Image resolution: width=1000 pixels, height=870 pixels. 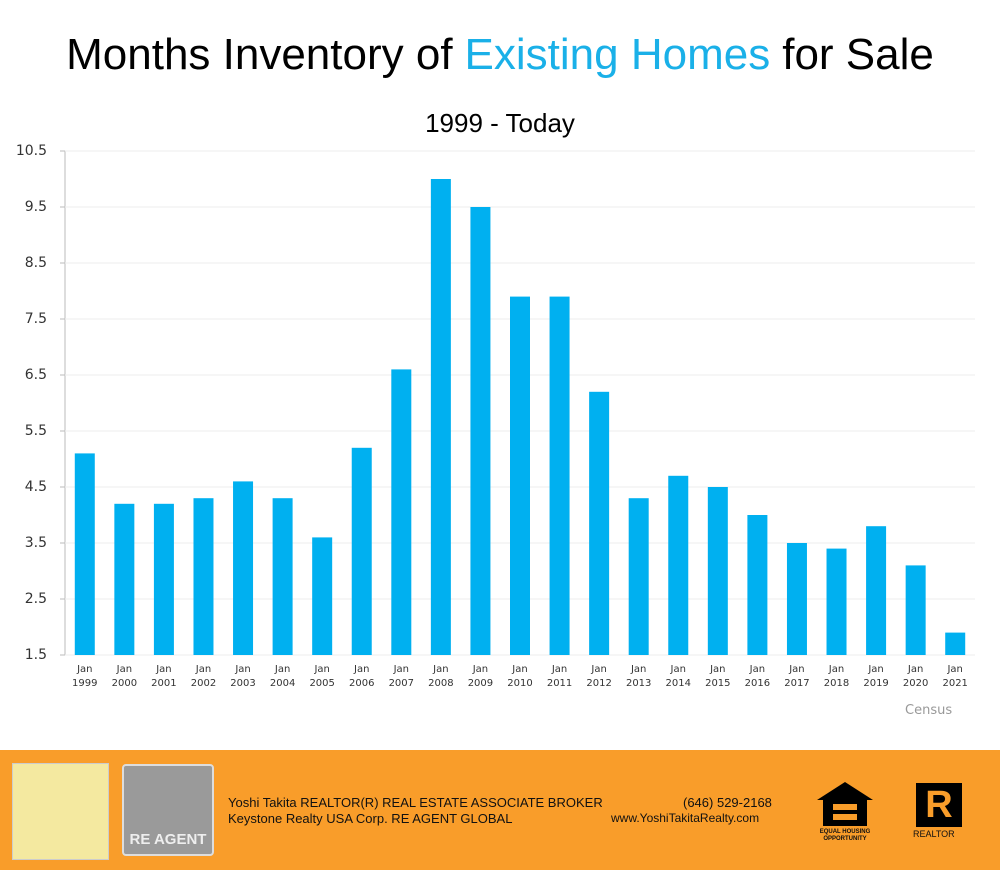 What do you see at coordinates (638, 676) in the screenshot?
I see `x-tick-label: Jan 2013` at bounding box center [638, 676].